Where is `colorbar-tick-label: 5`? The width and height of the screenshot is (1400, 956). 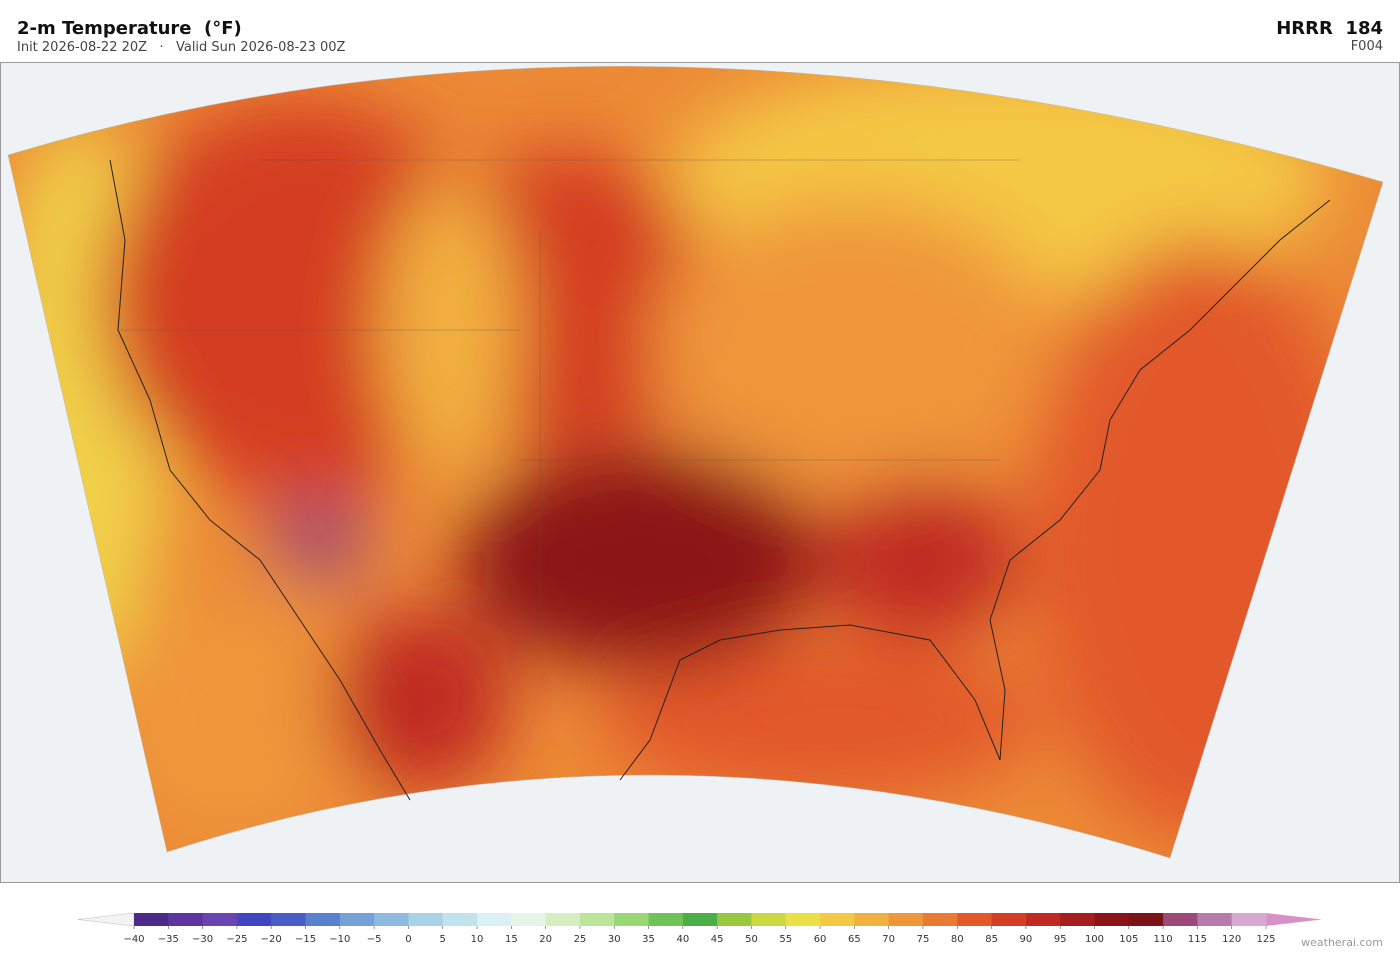
colorbar-tick-label: 5 is located at coordinates (443, 939).